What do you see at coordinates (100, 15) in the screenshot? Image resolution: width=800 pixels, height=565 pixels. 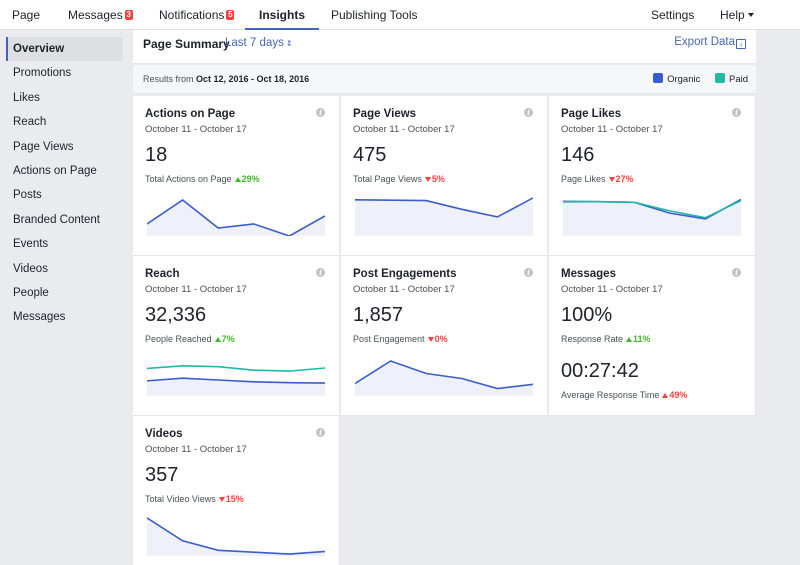 I see `tab-messages: Messages 3` at bounding box center [100, 15].